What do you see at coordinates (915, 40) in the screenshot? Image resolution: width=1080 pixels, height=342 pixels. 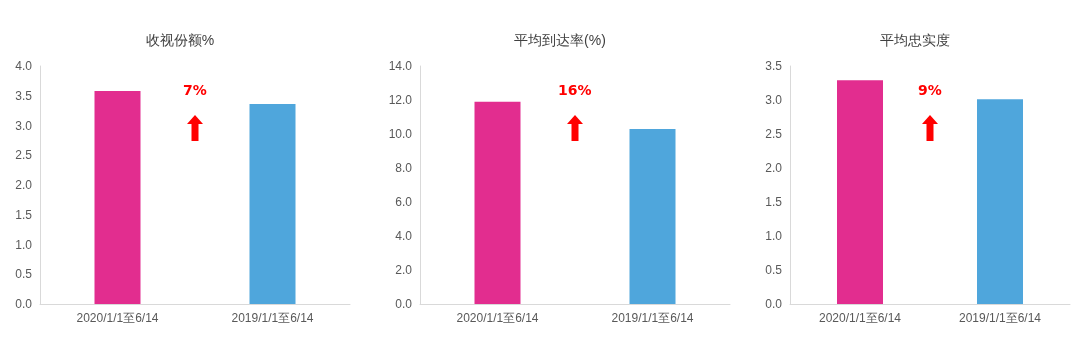 I see `chart-title: 平均忠实度` at bounding box center [915, 40].